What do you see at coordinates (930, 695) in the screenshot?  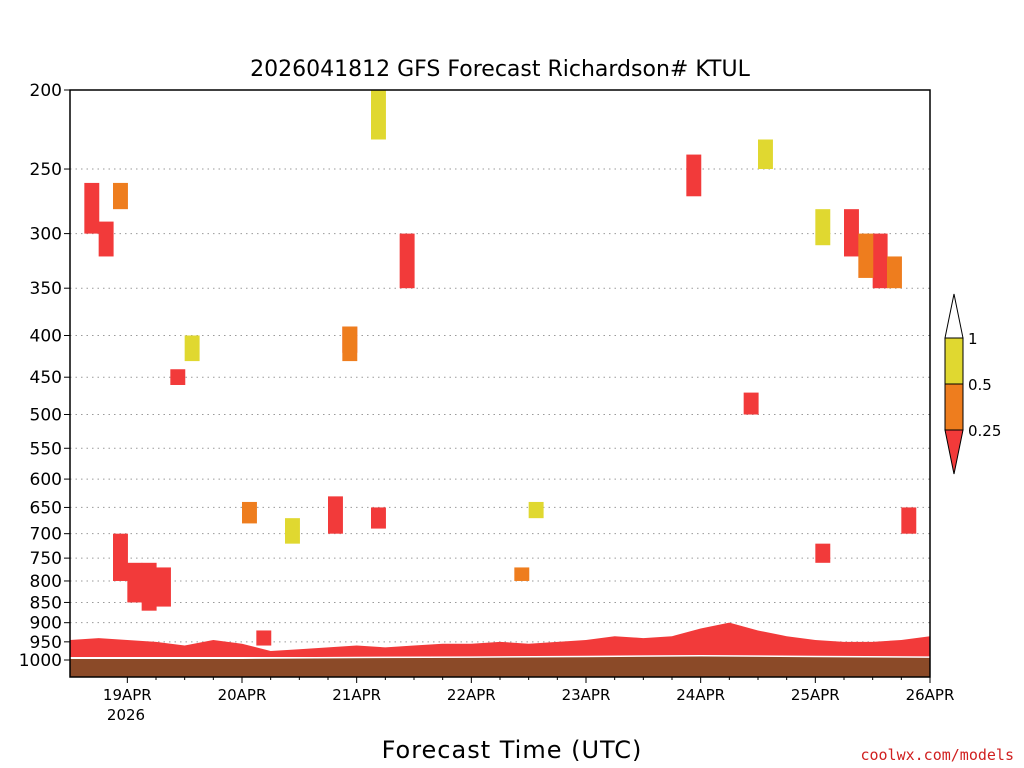 I see `x-tick-label: 26APR` at bounding box center [930, 695].